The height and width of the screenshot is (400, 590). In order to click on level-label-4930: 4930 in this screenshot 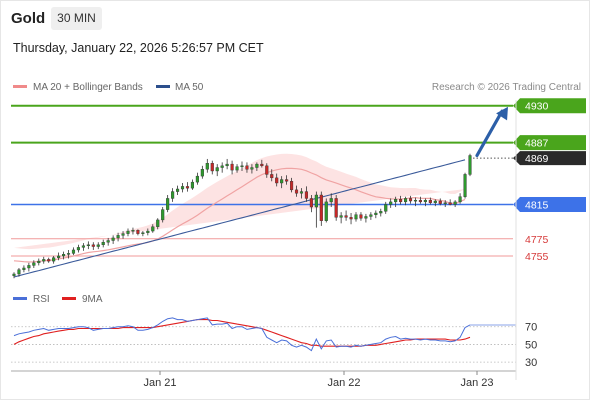, I will do `click(537, 107)`.